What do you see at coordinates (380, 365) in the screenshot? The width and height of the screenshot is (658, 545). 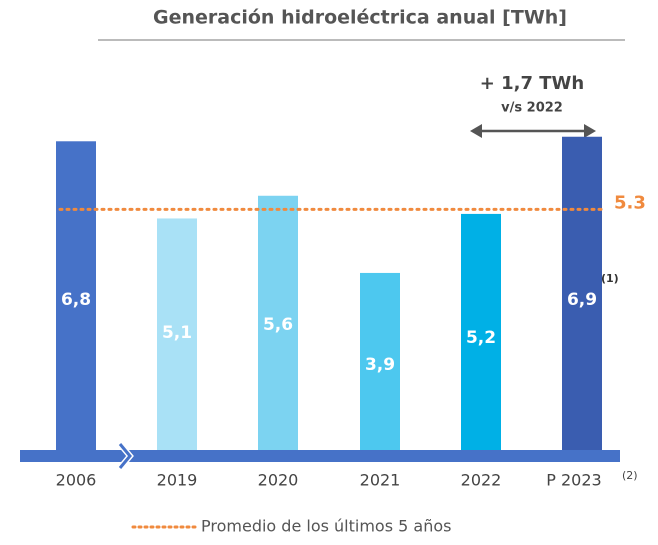 I see `value-label: 3,9` at bounding box center [380, 365].